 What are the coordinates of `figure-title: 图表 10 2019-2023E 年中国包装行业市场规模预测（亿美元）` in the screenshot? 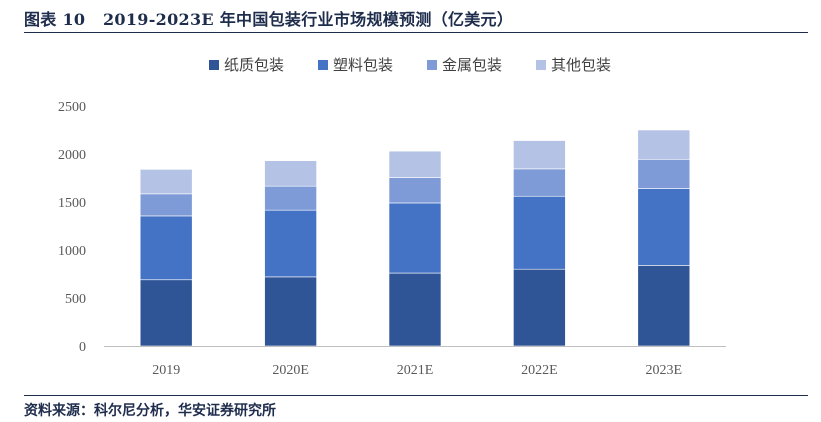 It's located at (268, 18).